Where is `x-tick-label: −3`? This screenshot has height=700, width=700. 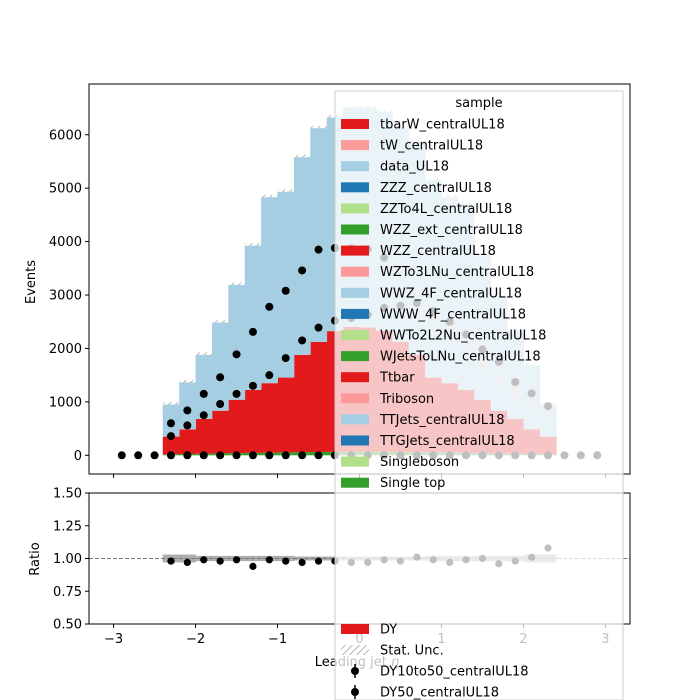
x-tick-label: −3 is located at coordinates (113, 639).